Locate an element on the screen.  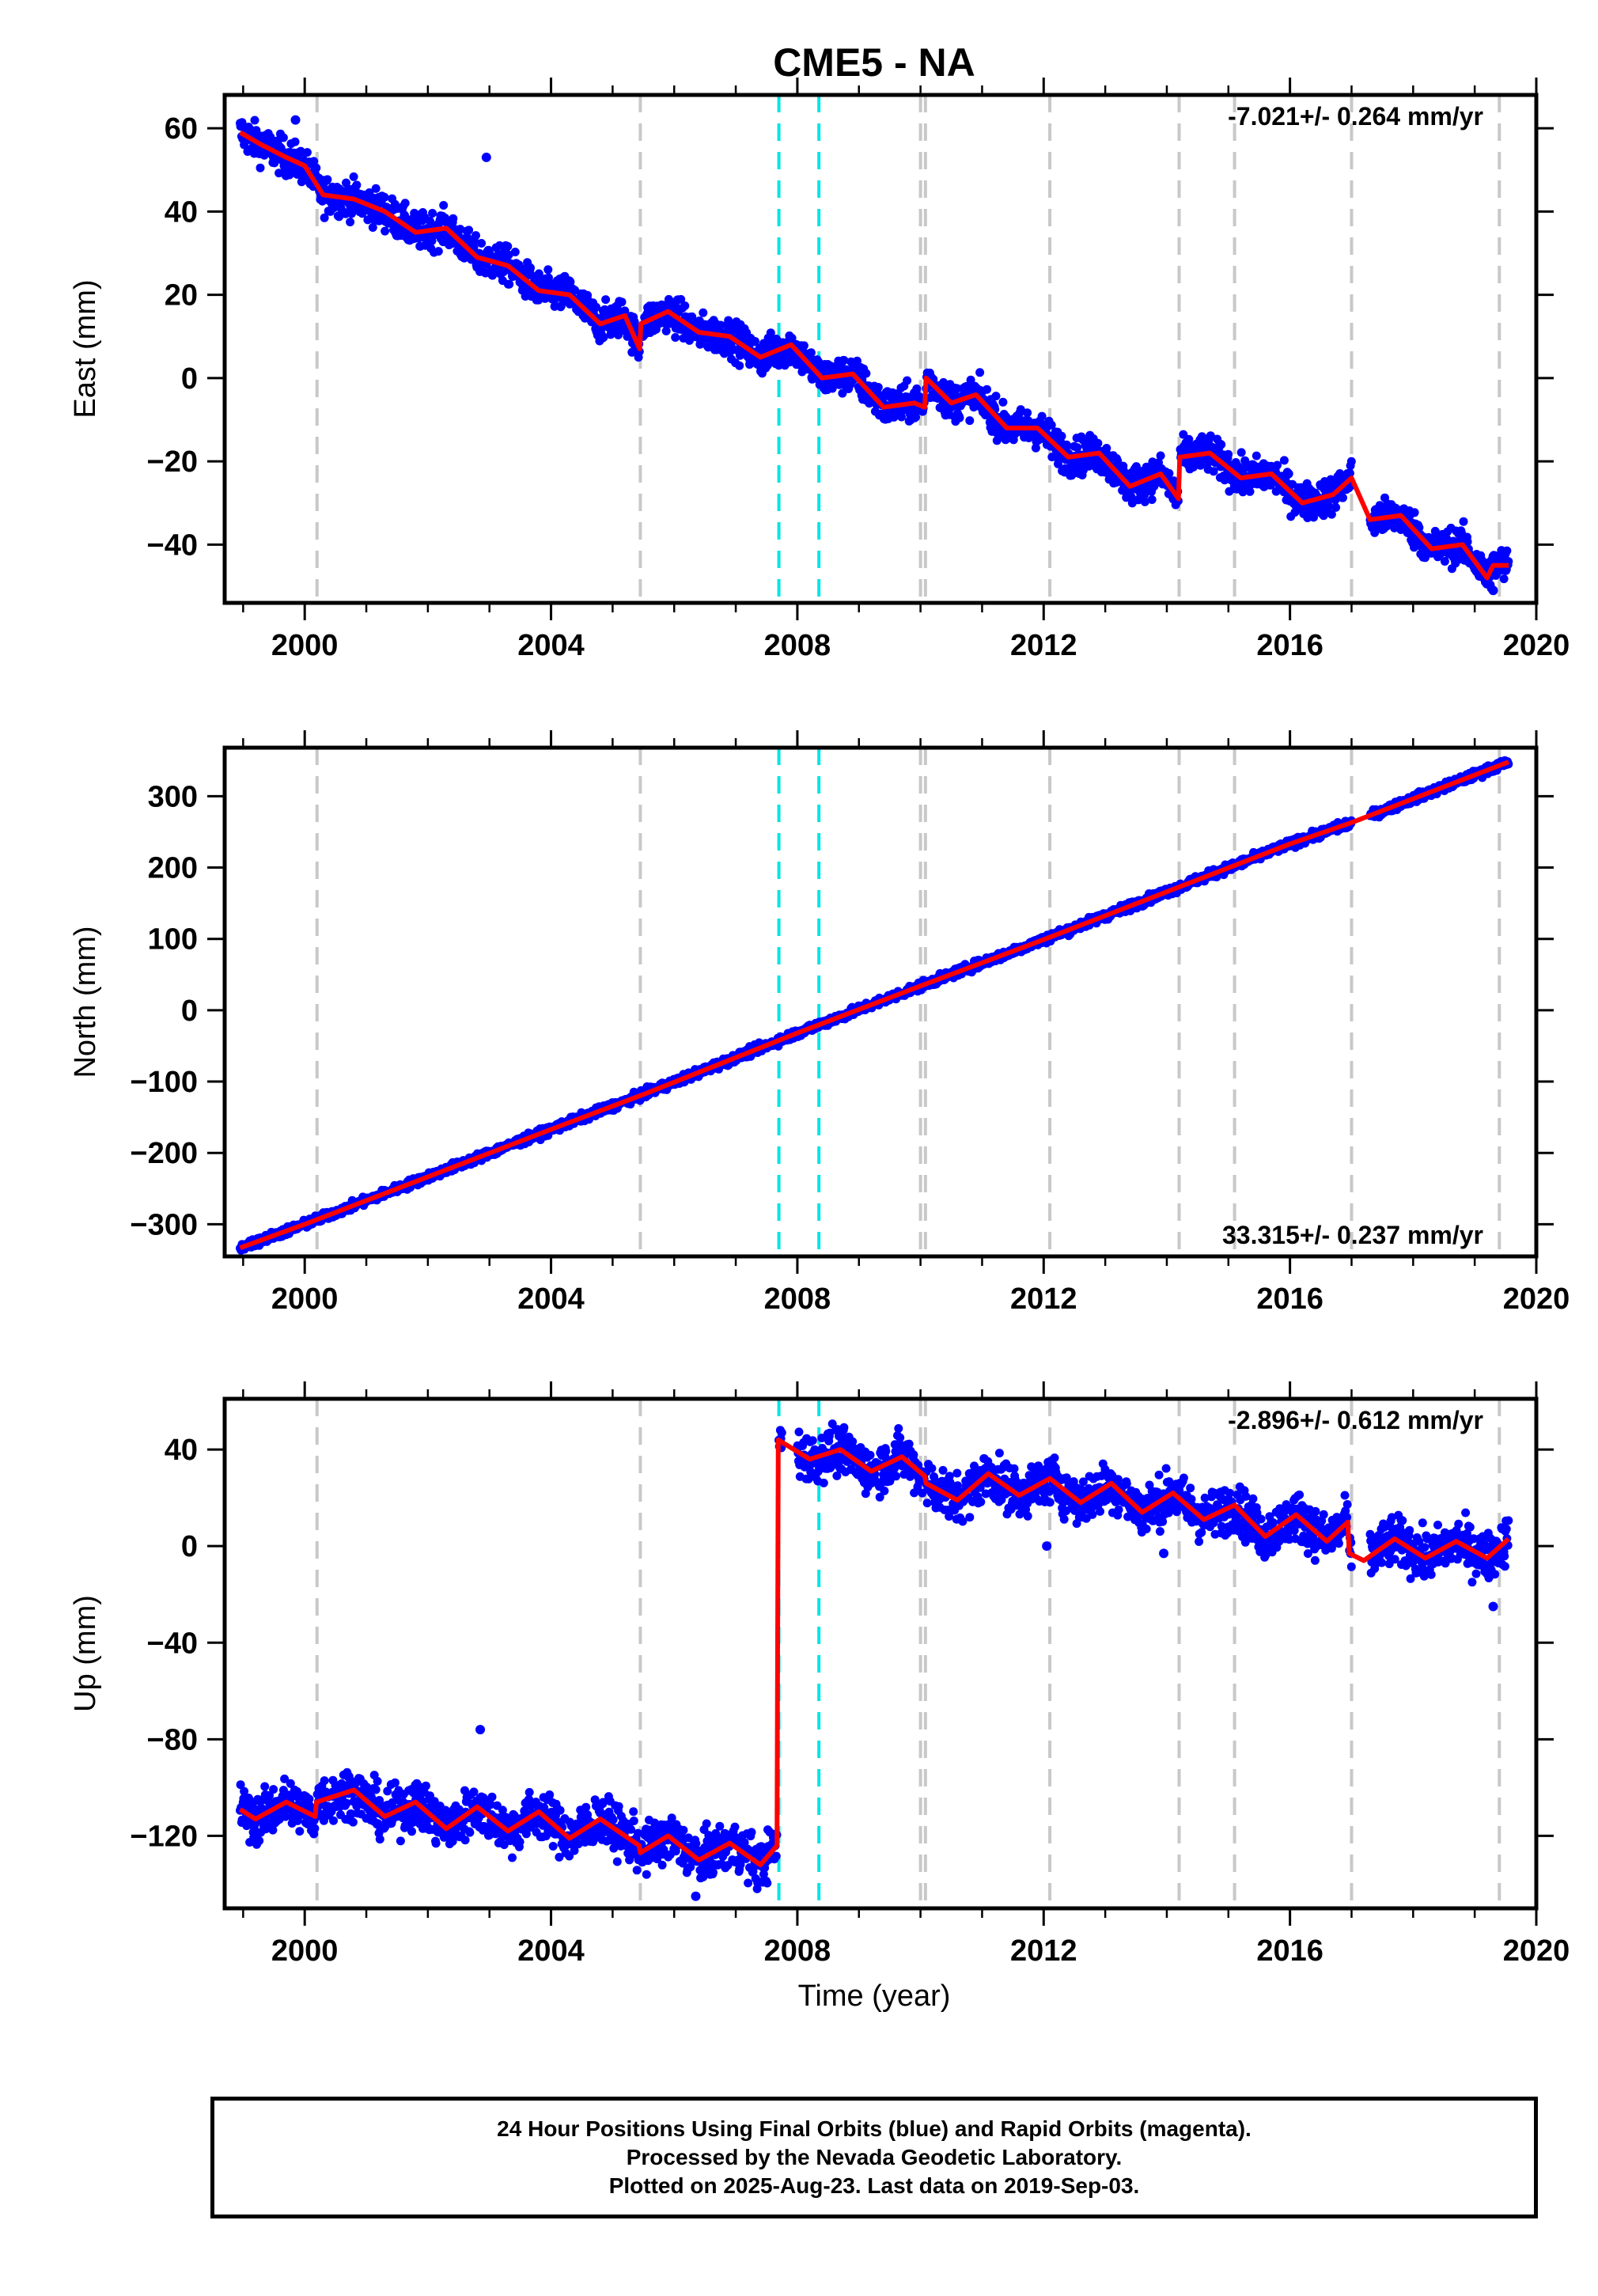
y-tick-label: −20 is located at coordinates (172, 462).